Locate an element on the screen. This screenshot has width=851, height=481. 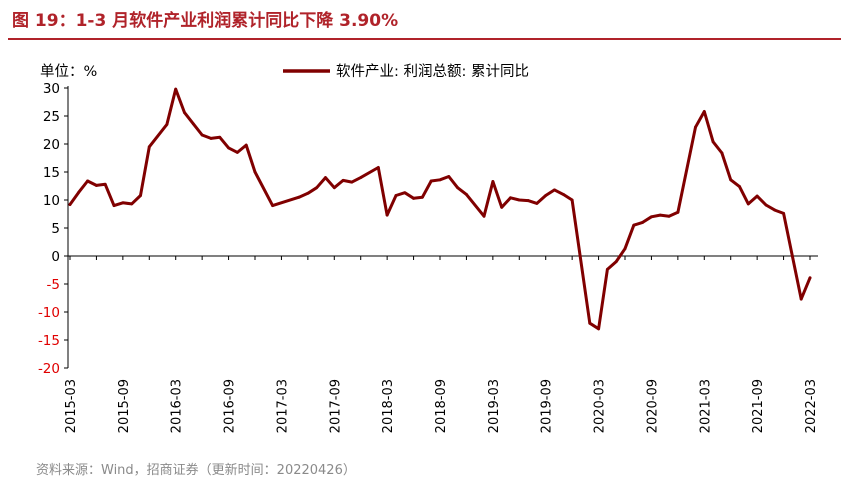
title-divider is located at coordinates (424, 39).